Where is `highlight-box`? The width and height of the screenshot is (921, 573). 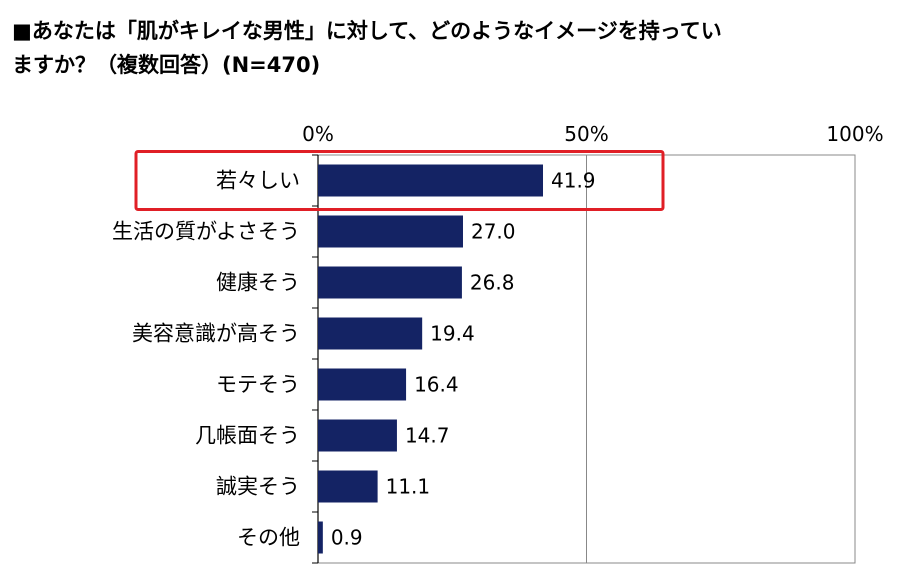 highlight-box is located at coordinates (399, 180).